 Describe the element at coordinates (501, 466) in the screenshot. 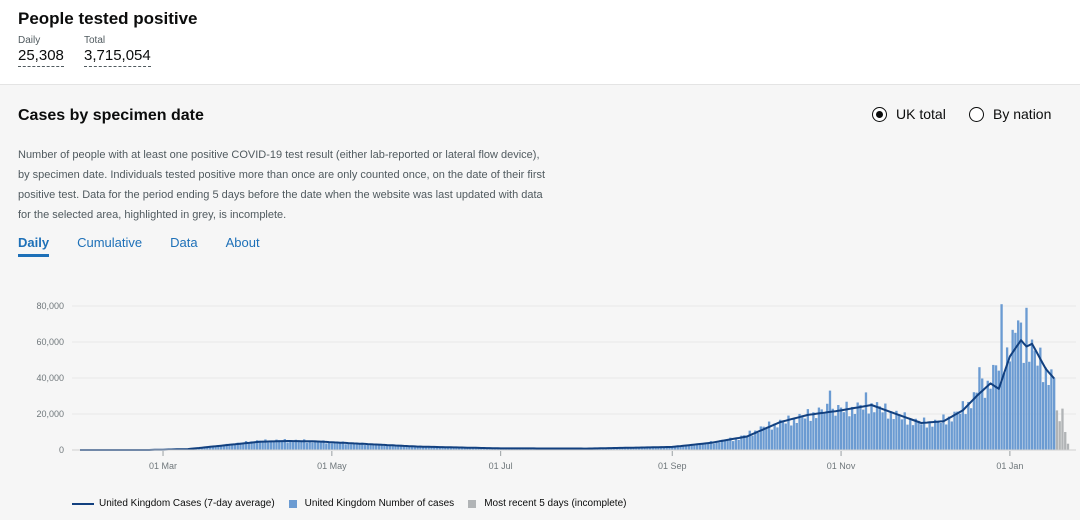

I see `x-tick-label: 01 Jul` at that location.